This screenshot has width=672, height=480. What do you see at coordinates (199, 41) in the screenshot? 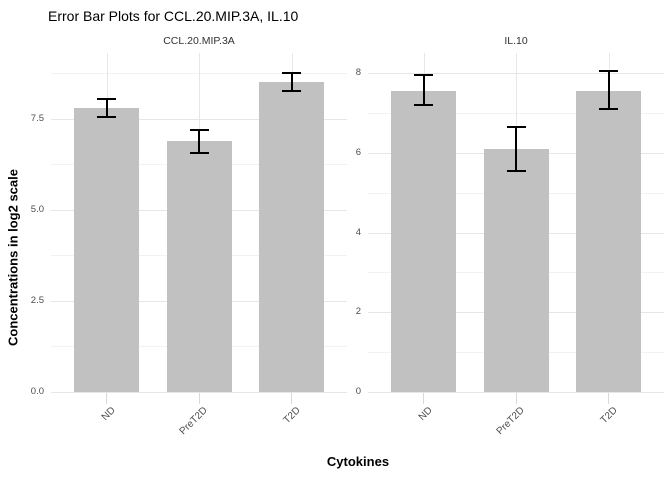
I see `facet-strip-ccl20: CCL.20.MIP.3A` at bounding box center [199, 41].